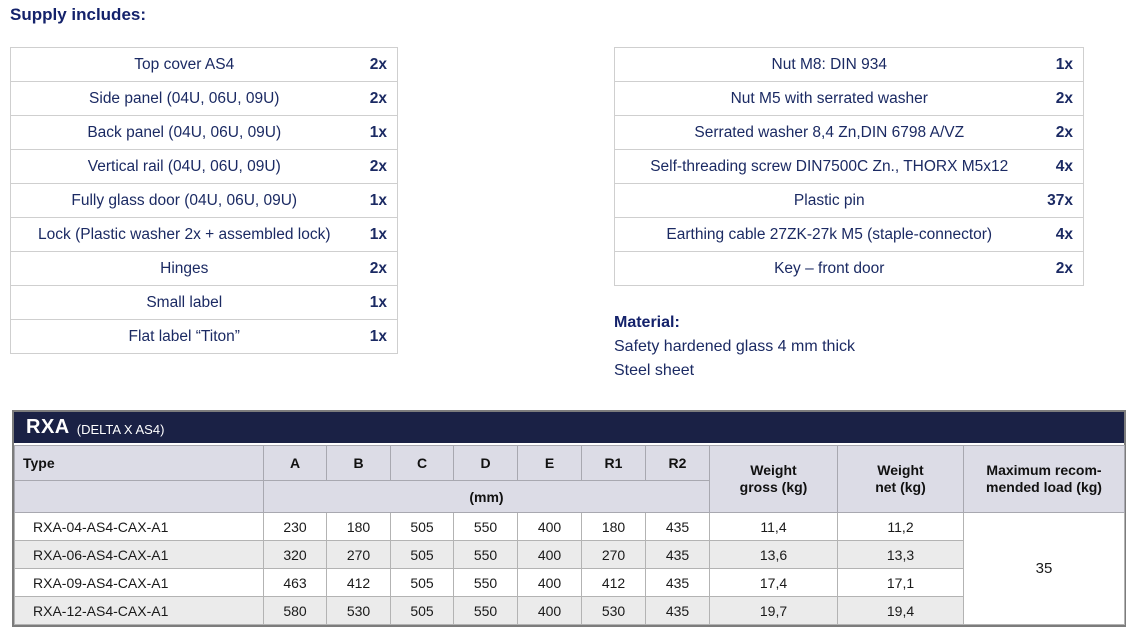 This screenshot has width=1138, height=643. I want to click on col-header-r2: R2, so click(677, 463).